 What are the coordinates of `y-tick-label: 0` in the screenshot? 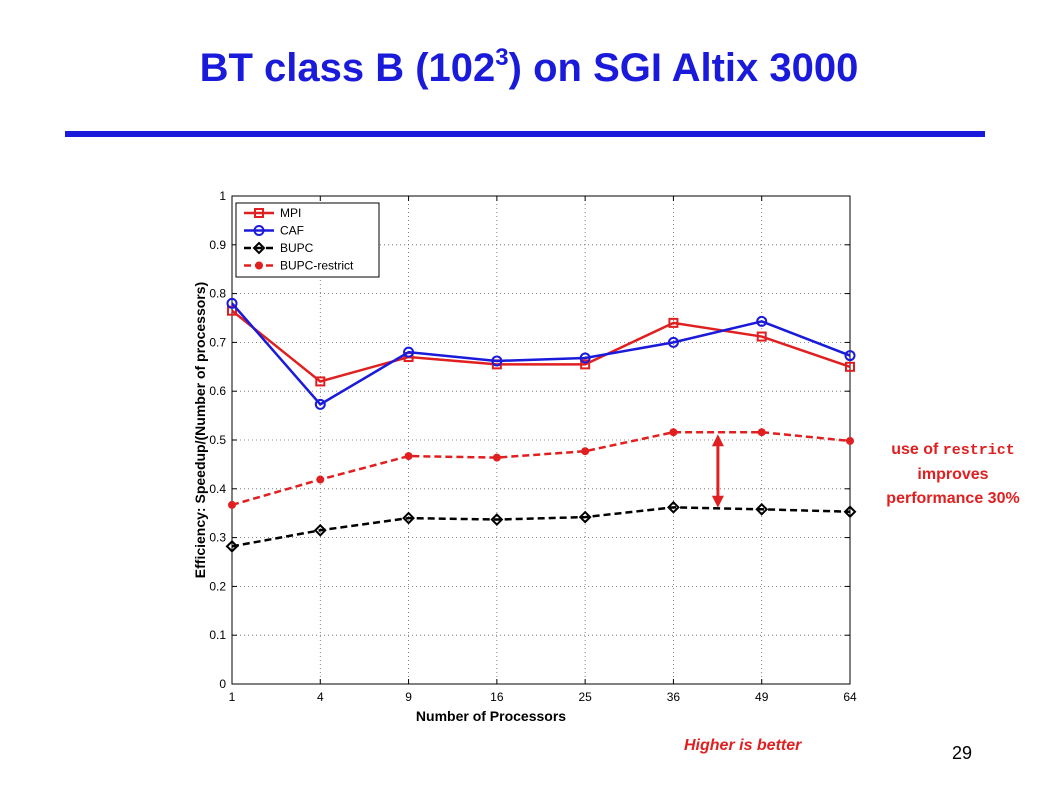 It's located at (222, 684).